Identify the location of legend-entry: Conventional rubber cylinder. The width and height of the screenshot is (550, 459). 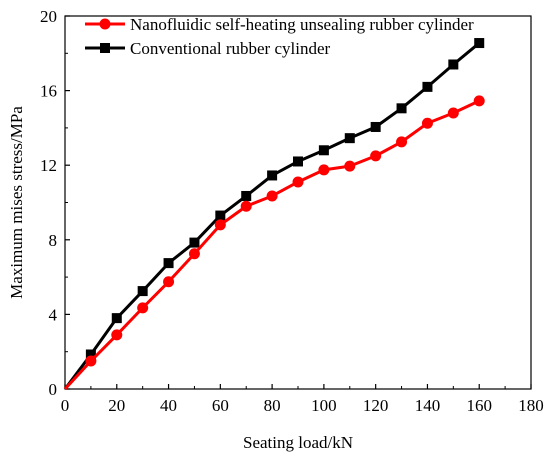
(208, 48).